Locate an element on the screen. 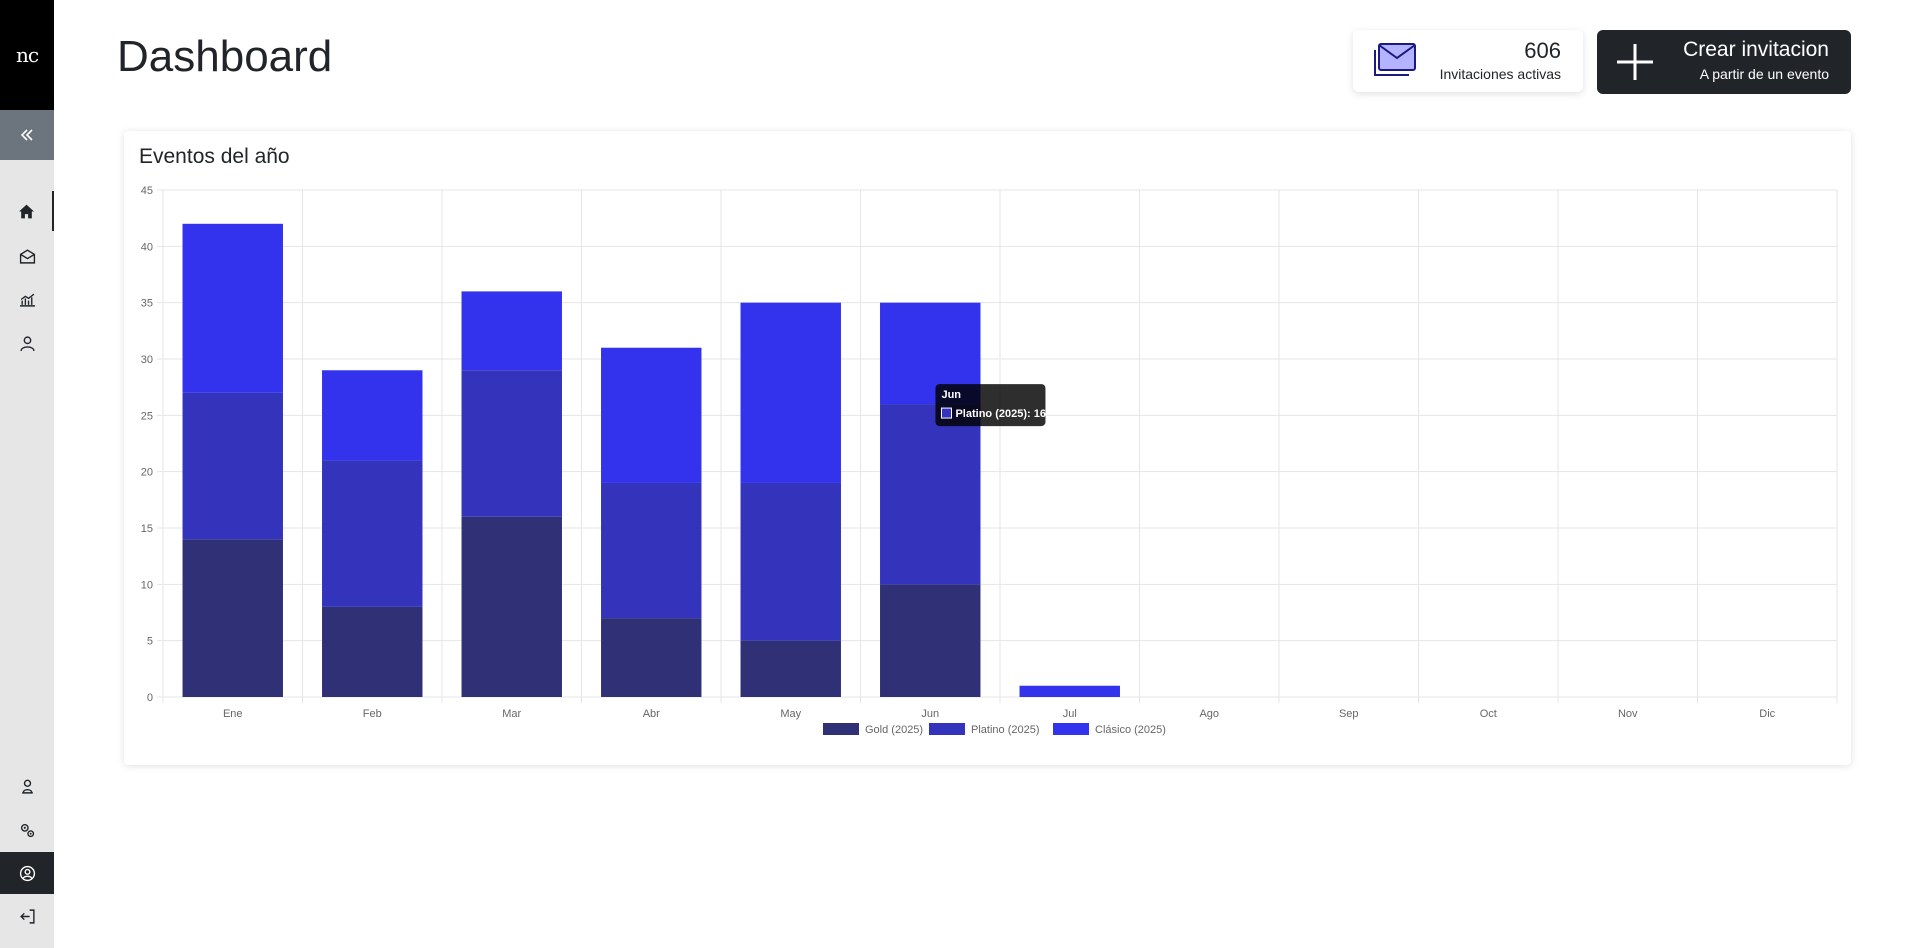 This screenshot has width=1920, height=948. tooltip-swatch is located at coordinates (946, 413).